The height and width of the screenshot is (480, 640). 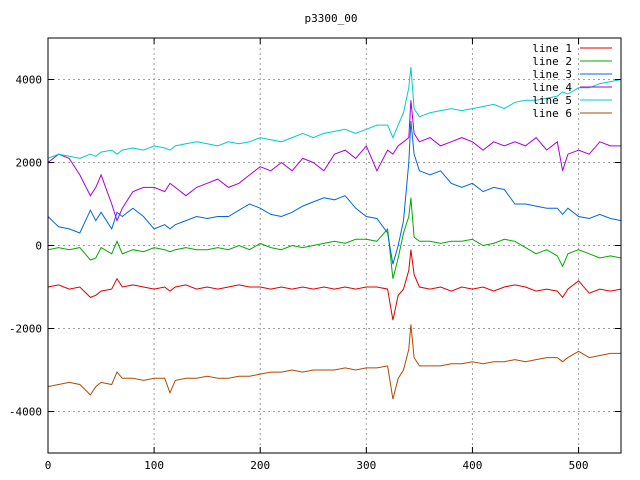 I want to click on x-tick-label: 500, so click(x=579, y=465).